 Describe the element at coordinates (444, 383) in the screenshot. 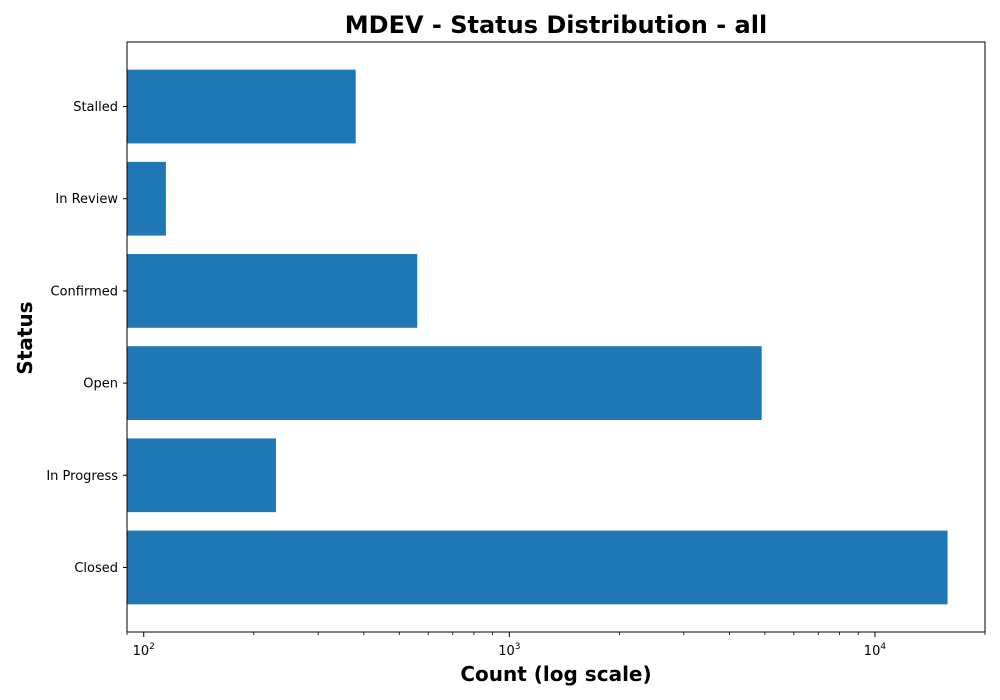

I see `bar-open` at that location.